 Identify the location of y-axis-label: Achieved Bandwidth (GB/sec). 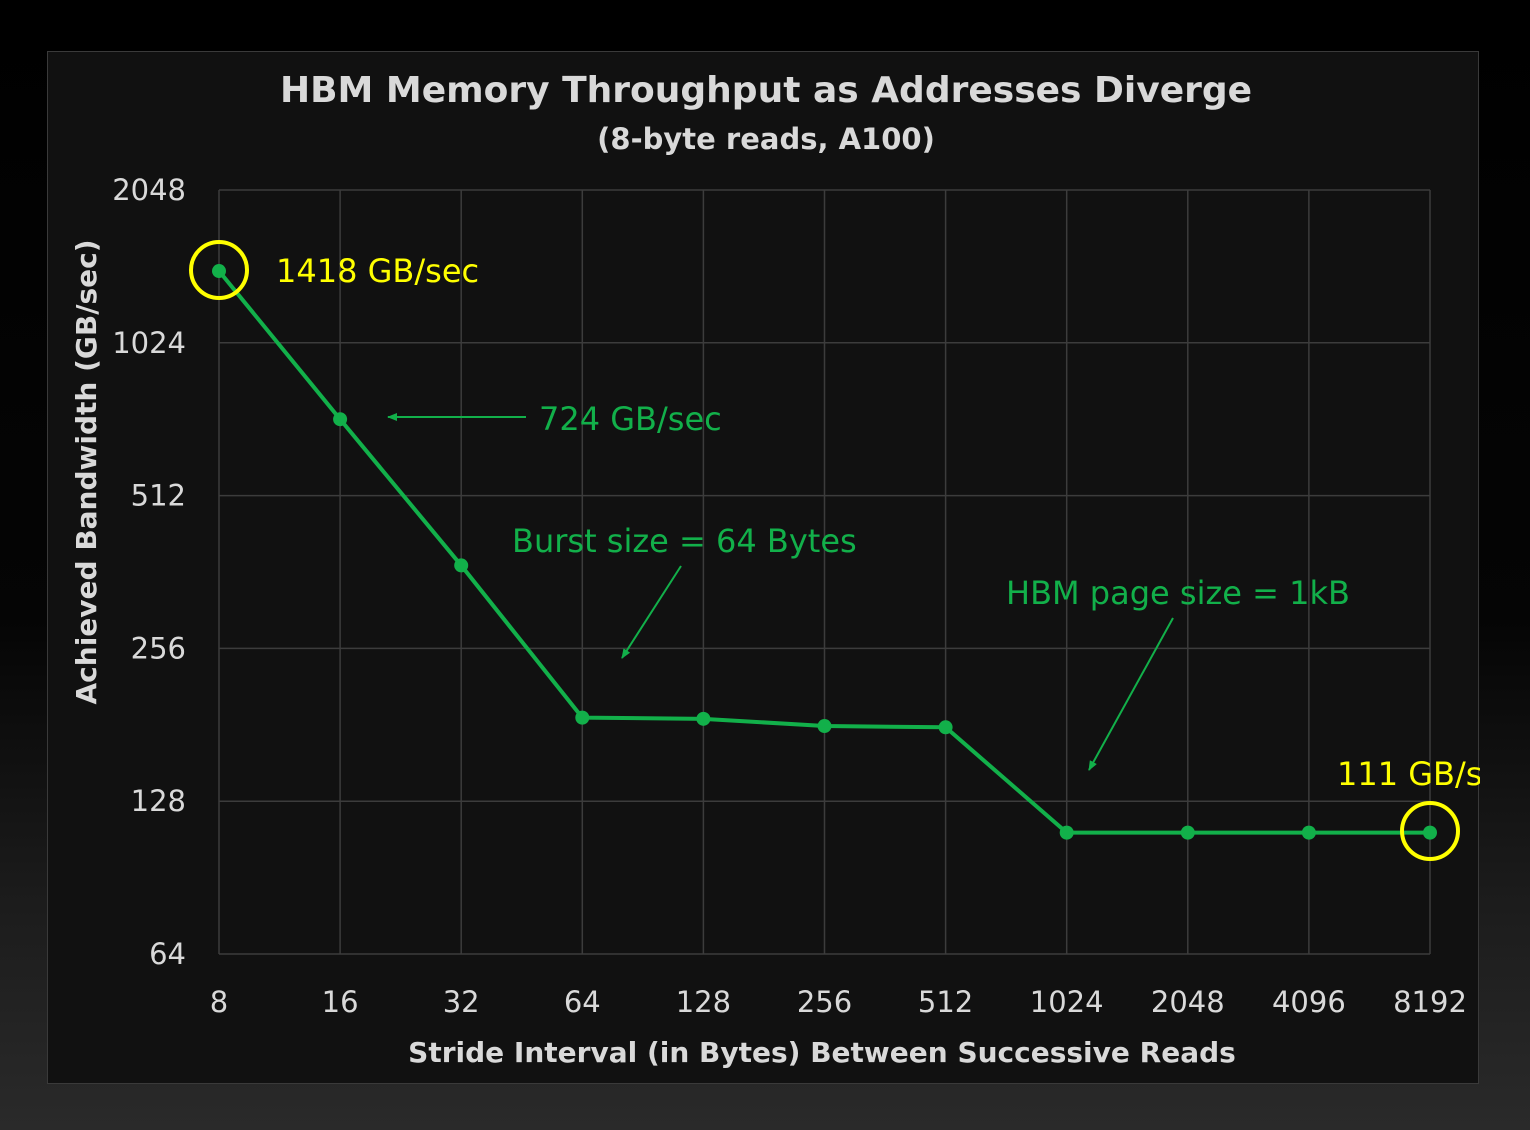
(86, 471).